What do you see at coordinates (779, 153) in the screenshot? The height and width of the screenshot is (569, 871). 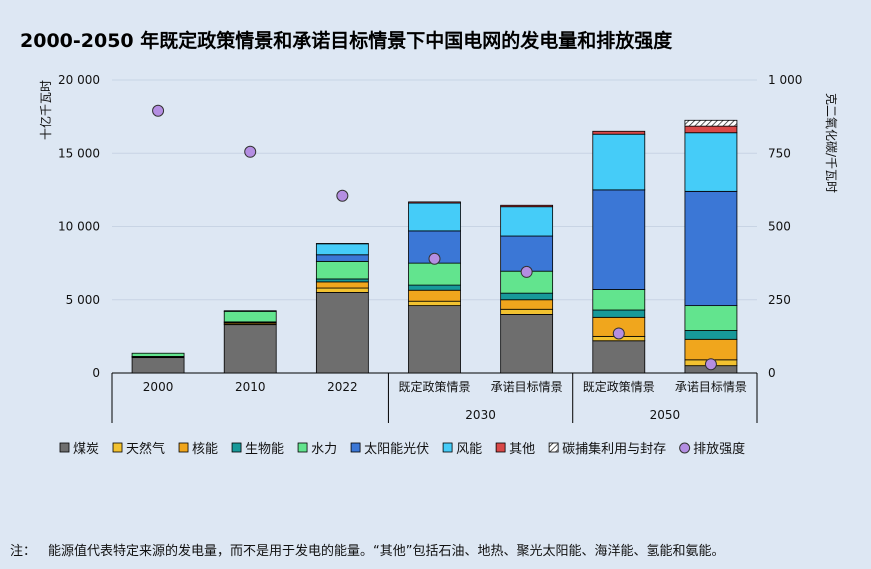 I see `y2-tick-label: 750` at bounding box center [779, 153].